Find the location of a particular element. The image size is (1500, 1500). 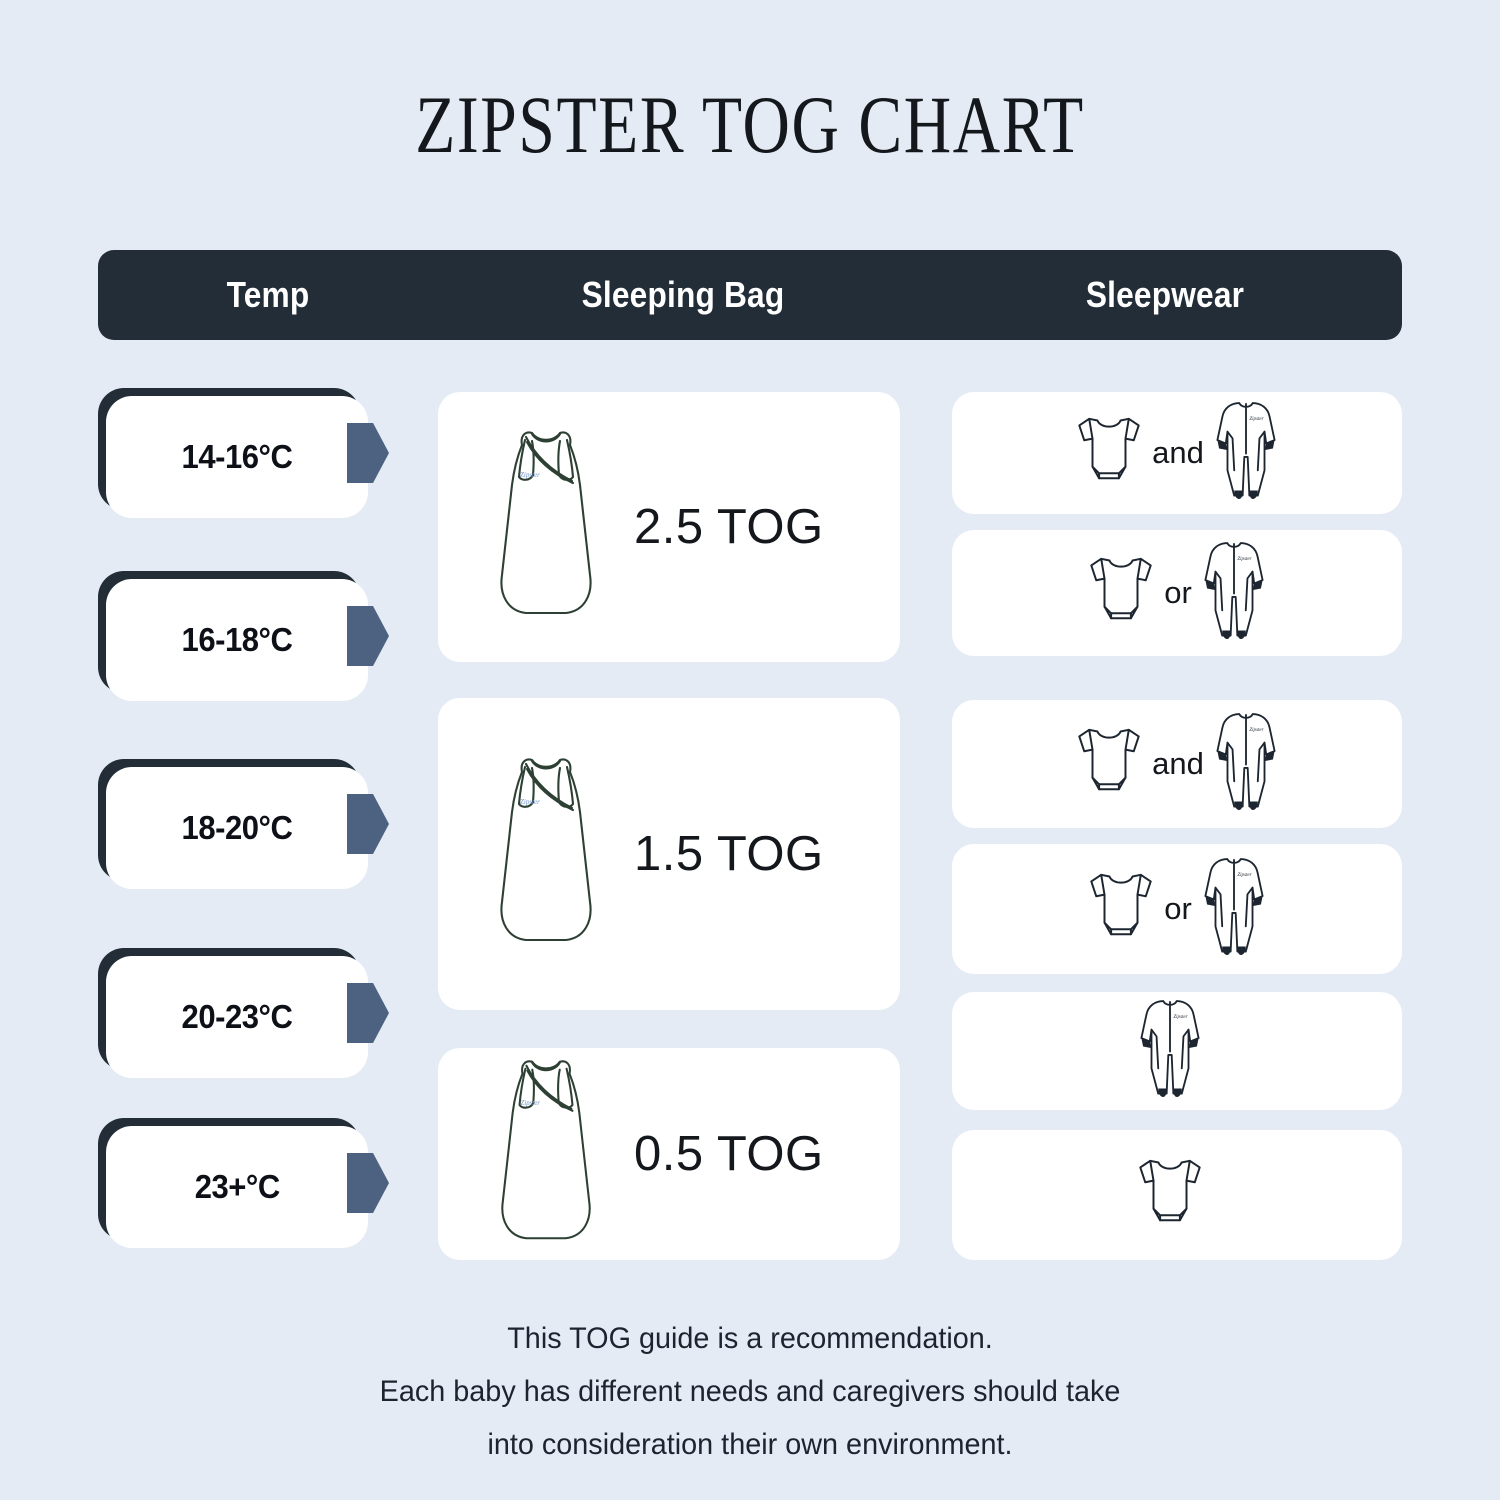

temp-pill-23-plus: 23+°C is located at coordinates (243, 1183).